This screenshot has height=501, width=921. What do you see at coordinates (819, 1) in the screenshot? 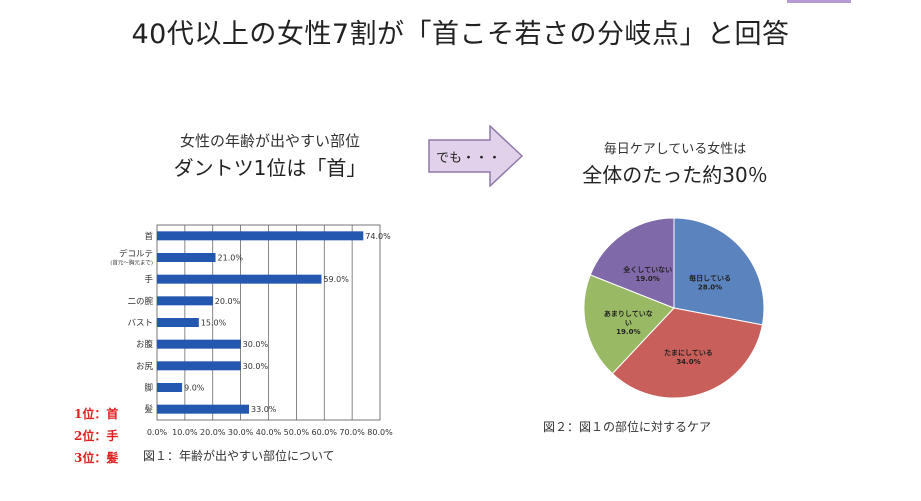
I see `corner-tab` at bounding box center [819, 1].